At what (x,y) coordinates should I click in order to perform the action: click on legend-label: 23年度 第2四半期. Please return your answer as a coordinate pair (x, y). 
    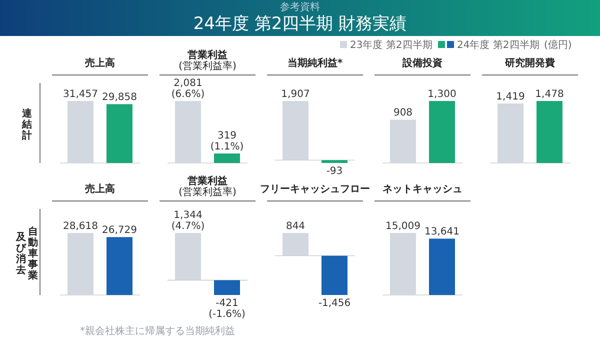
    Looking at the image, I should click on (391, 45).